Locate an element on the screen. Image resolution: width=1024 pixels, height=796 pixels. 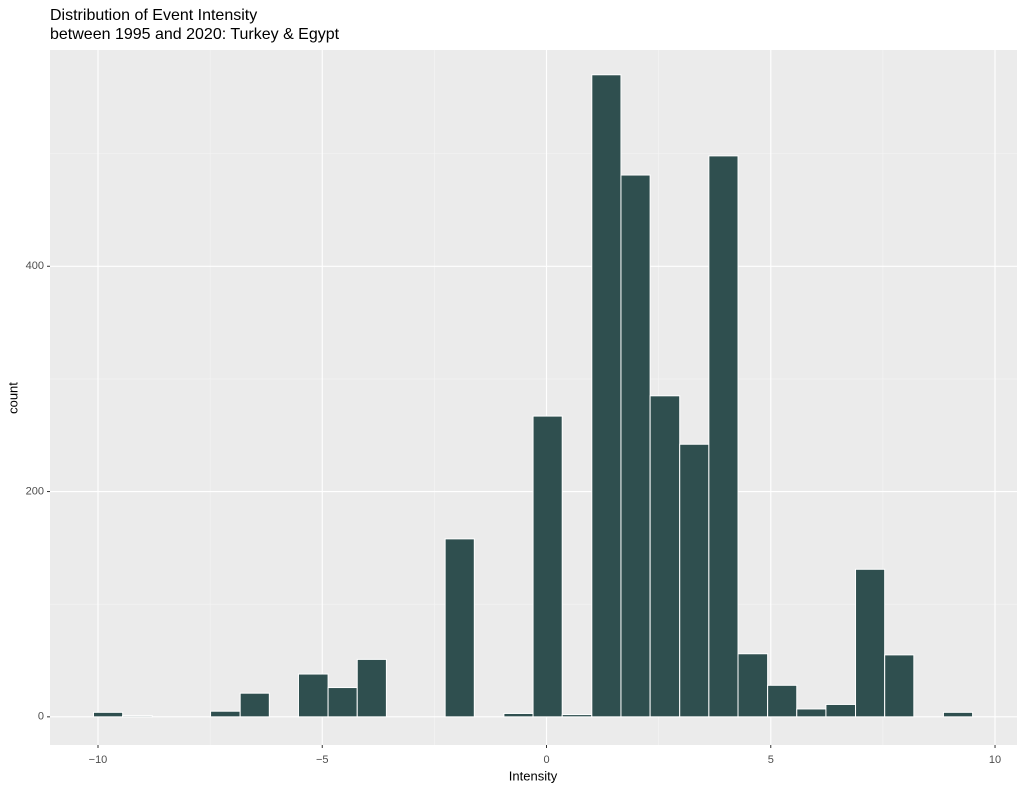
y-axis-title: count is located at coordinates (12, 398).